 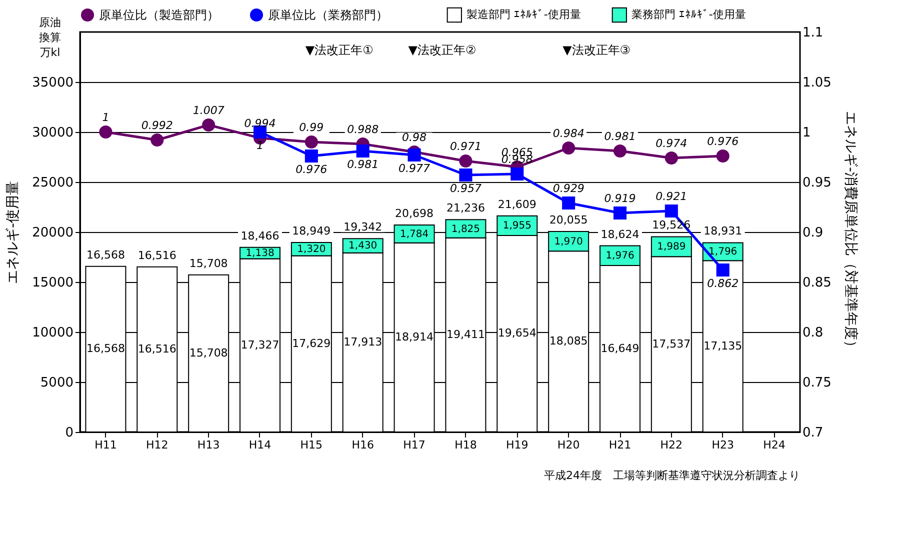 I want to click on y-tick-label: 0, so click(x=69, y=433).